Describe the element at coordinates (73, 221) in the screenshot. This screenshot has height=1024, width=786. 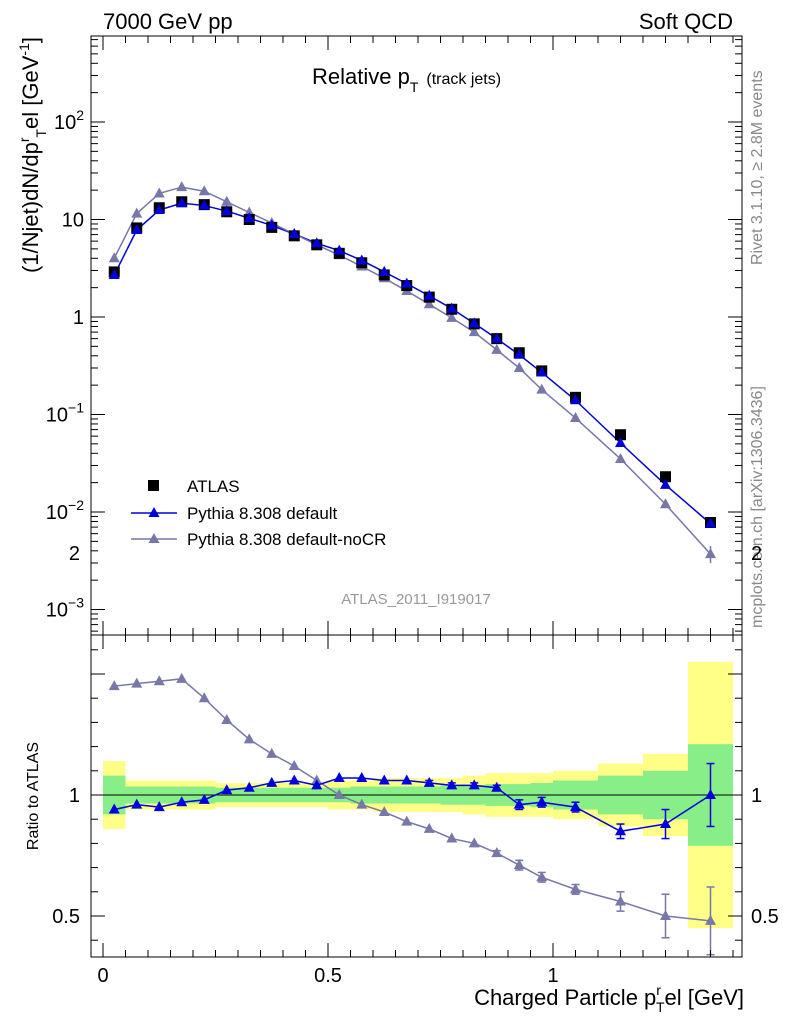
I see `main-ytick-label: 10` at that location.